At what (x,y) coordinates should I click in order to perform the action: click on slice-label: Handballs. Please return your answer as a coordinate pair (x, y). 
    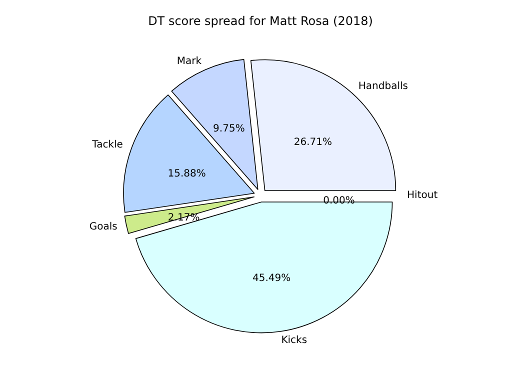
    Looking at the image, I should click on (383, 86).